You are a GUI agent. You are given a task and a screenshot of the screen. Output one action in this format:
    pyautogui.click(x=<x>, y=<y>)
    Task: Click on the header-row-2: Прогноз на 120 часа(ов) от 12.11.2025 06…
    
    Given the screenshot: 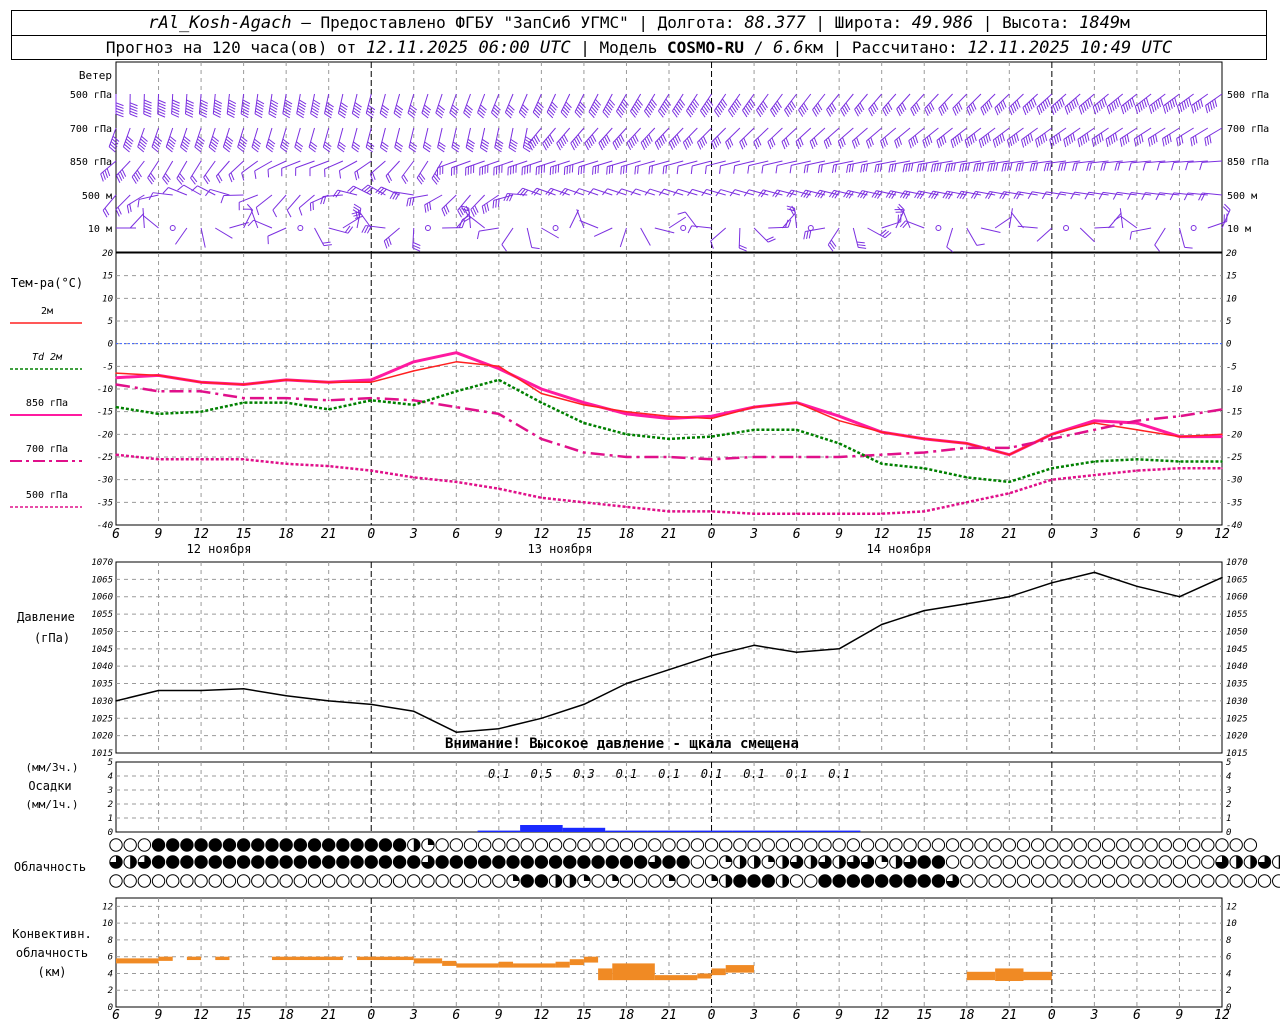 What is the action you would take?
    pyautogui.click(x=639, y=48)
    